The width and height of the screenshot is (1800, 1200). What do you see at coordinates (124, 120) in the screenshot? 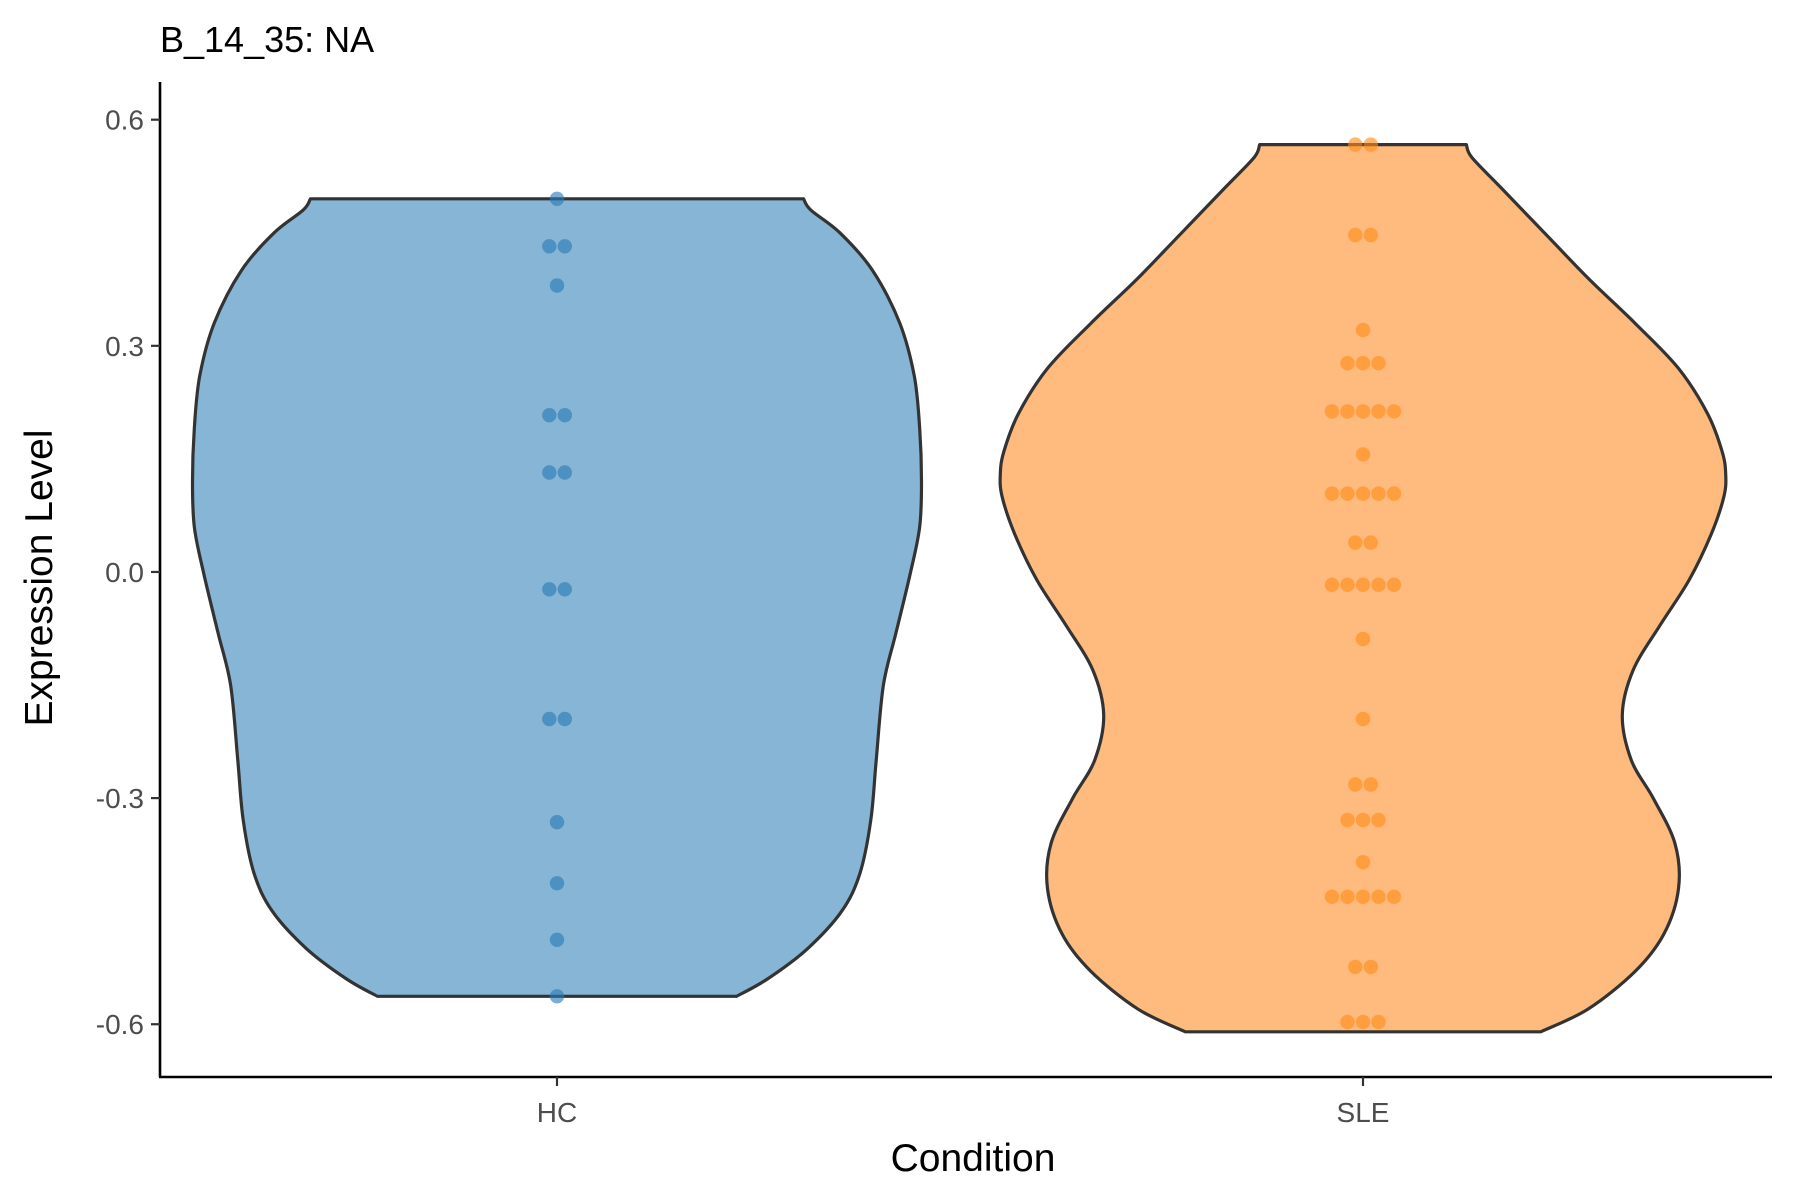
I see `y-tick-label: 0.6` at bounding box center [124, 120].